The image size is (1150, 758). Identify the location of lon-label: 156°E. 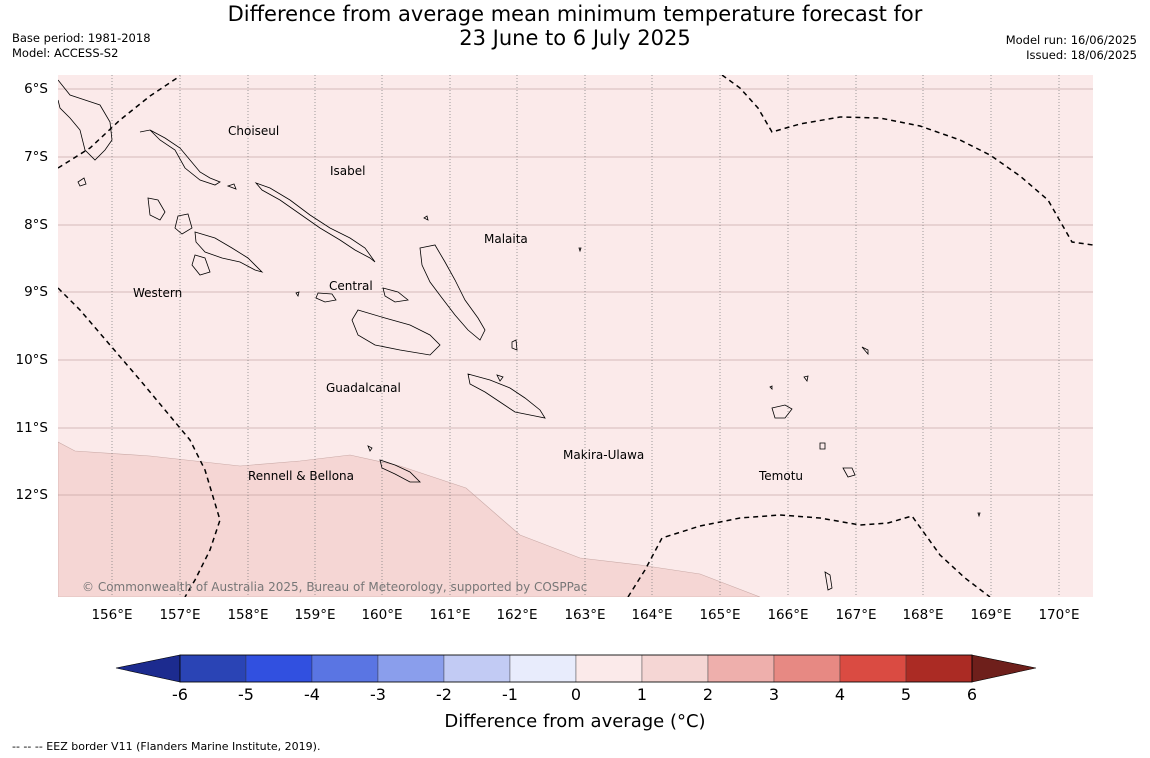
(112, 615).